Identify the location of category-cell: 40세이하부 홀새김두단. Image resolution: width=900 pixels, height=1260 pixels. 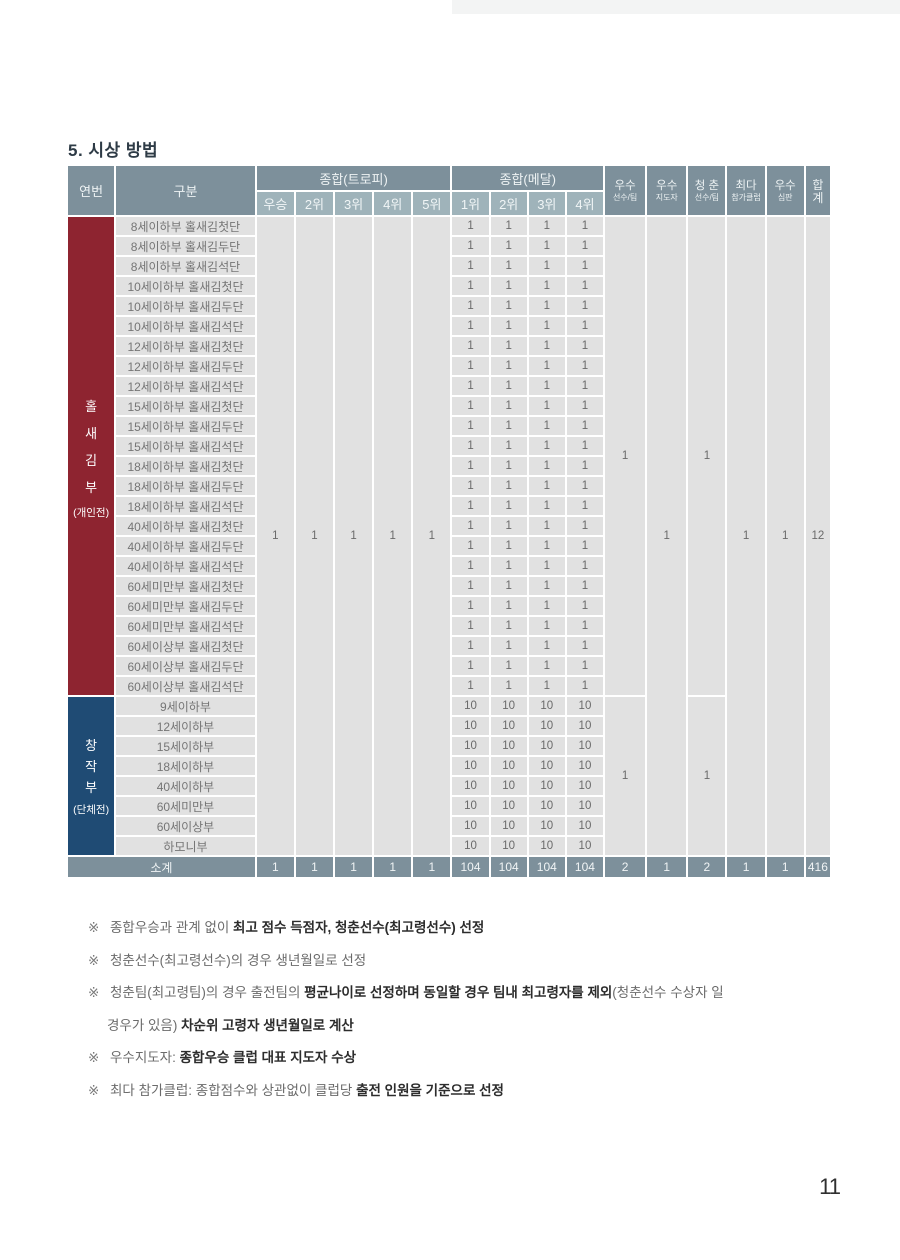
(185, 546).